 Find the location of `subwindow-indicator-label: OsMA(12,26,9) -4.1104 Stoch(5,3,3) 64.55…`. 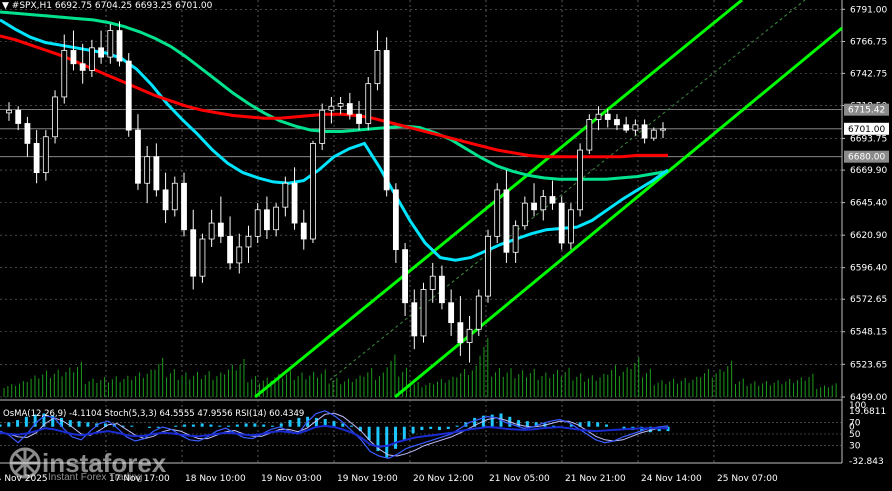

subwindow-indicator-label: OsMA(12,26,9) -4.1104 Stoch(5,3,3) 64.55… is located at coordinates (153, 414).